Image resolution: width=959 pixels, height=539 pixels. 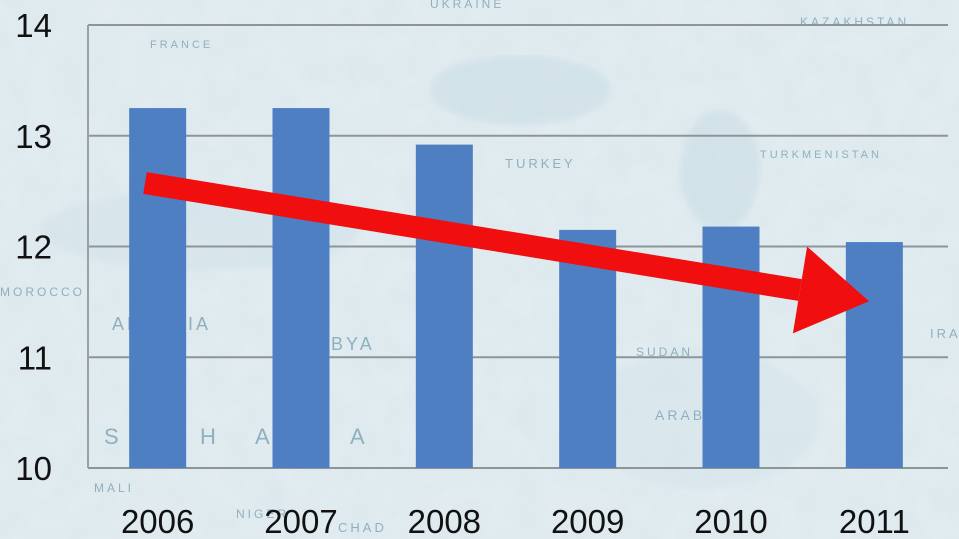 I want to click on map-label: TURKEY, so click(x=540, y=163).